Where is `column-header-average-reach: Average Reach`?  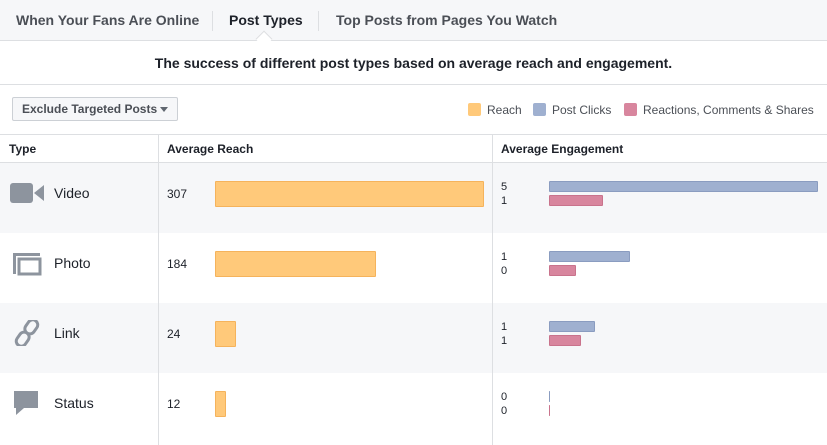 column-header-average-reach: Average Reach is located at coordinates (210, 149).